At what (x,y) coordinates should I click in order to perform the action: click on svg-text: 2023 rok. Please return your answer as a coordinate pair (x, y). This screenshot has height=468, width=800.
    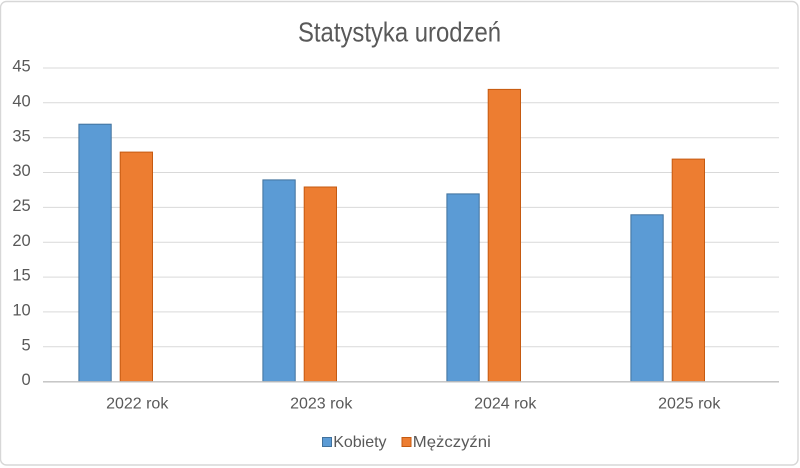
    Looking at the image, I should click on (321, 403).